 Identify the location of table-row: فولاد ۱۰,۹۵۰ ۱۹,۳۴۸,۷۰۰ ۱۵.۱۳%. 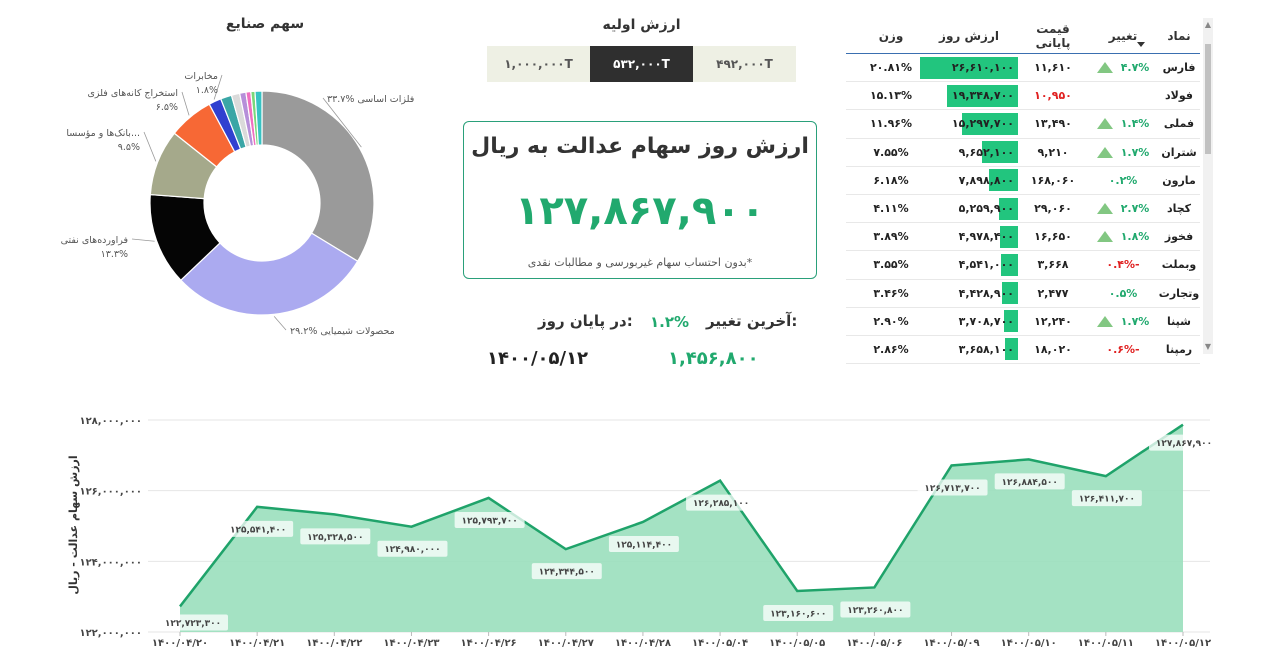
(1023, 96).